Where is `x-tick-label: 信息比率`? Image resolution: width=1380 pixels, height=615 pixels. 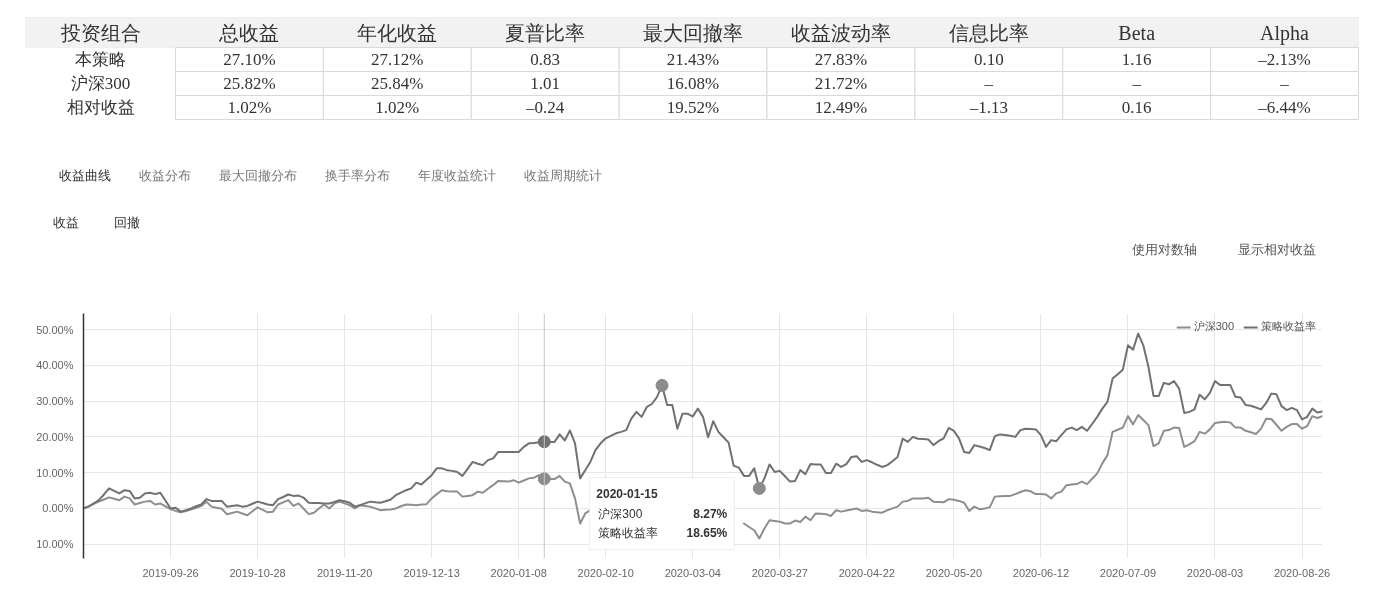
x-tick-label: 信息比率 is located at coordinates (988, 32).